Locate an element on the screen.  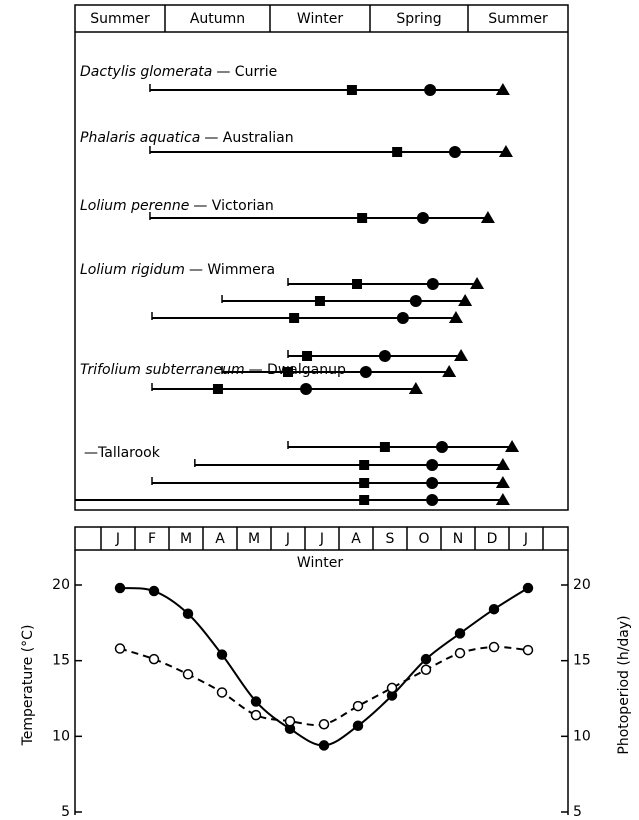
cultivar-name: — Currie is located at coordinates (246, 72).